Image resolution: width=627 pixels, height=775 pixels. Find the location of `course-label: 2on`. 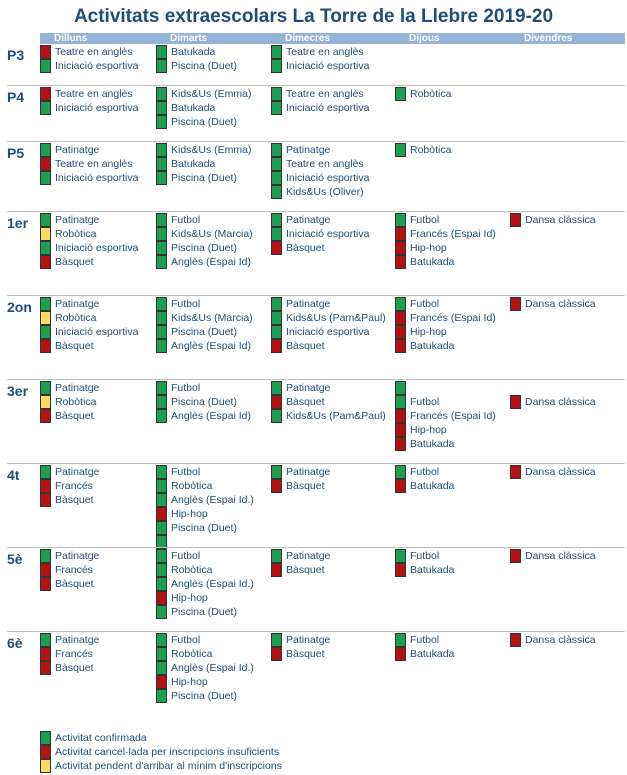

course-label: 2on is located at coordinates (19, 307).